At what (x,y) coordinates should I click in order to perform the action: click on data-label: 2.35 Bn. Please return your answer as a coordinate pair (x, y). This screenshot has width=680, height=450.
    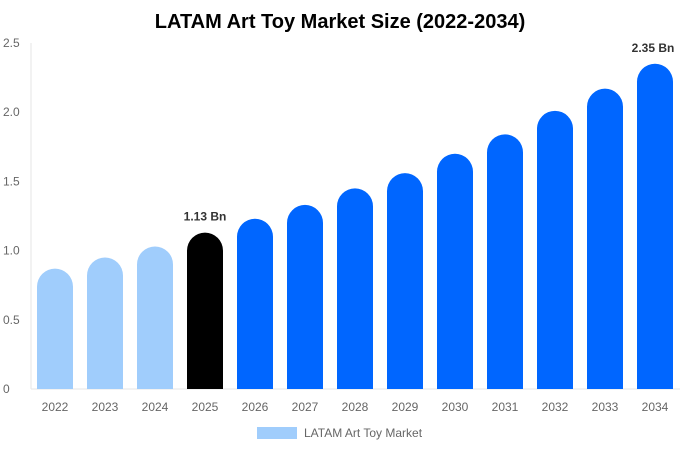
    Looking at the image, I should click on (653, 48).